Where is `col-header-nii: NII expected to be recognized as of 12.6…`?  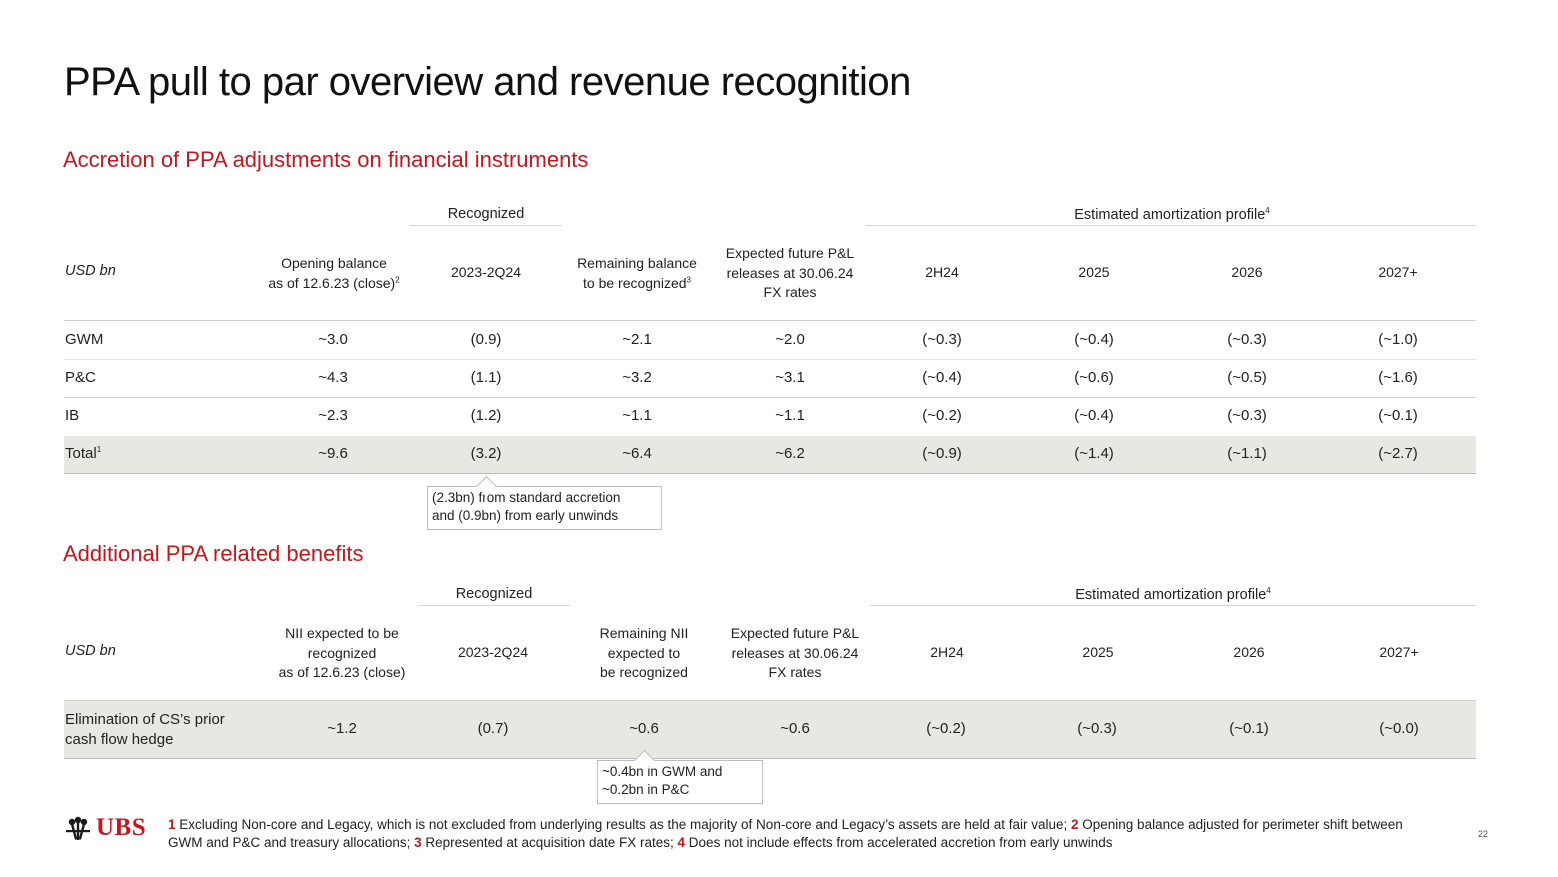
col-header-nii: NII expected to be recognized as of 12.6… is located at coordinates (342, 652).